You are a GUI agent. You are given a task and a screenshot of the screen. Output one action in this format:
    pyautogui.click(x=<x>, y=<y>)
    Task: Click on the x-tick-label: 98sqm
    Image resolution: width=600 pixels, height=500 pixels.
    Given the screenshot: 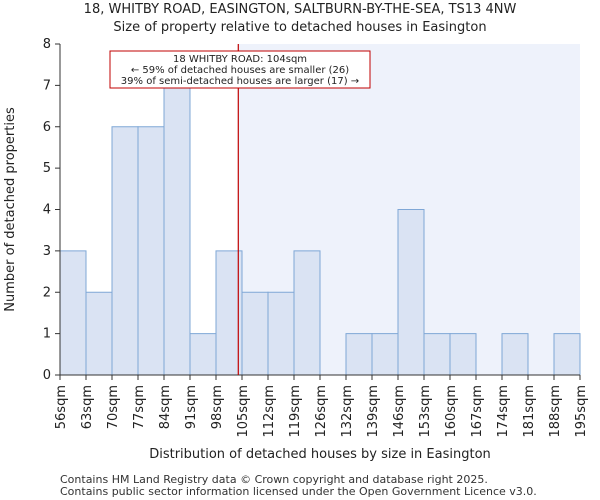 What is the action you would take?
    pyautogui.click(x=217, y=407)
    